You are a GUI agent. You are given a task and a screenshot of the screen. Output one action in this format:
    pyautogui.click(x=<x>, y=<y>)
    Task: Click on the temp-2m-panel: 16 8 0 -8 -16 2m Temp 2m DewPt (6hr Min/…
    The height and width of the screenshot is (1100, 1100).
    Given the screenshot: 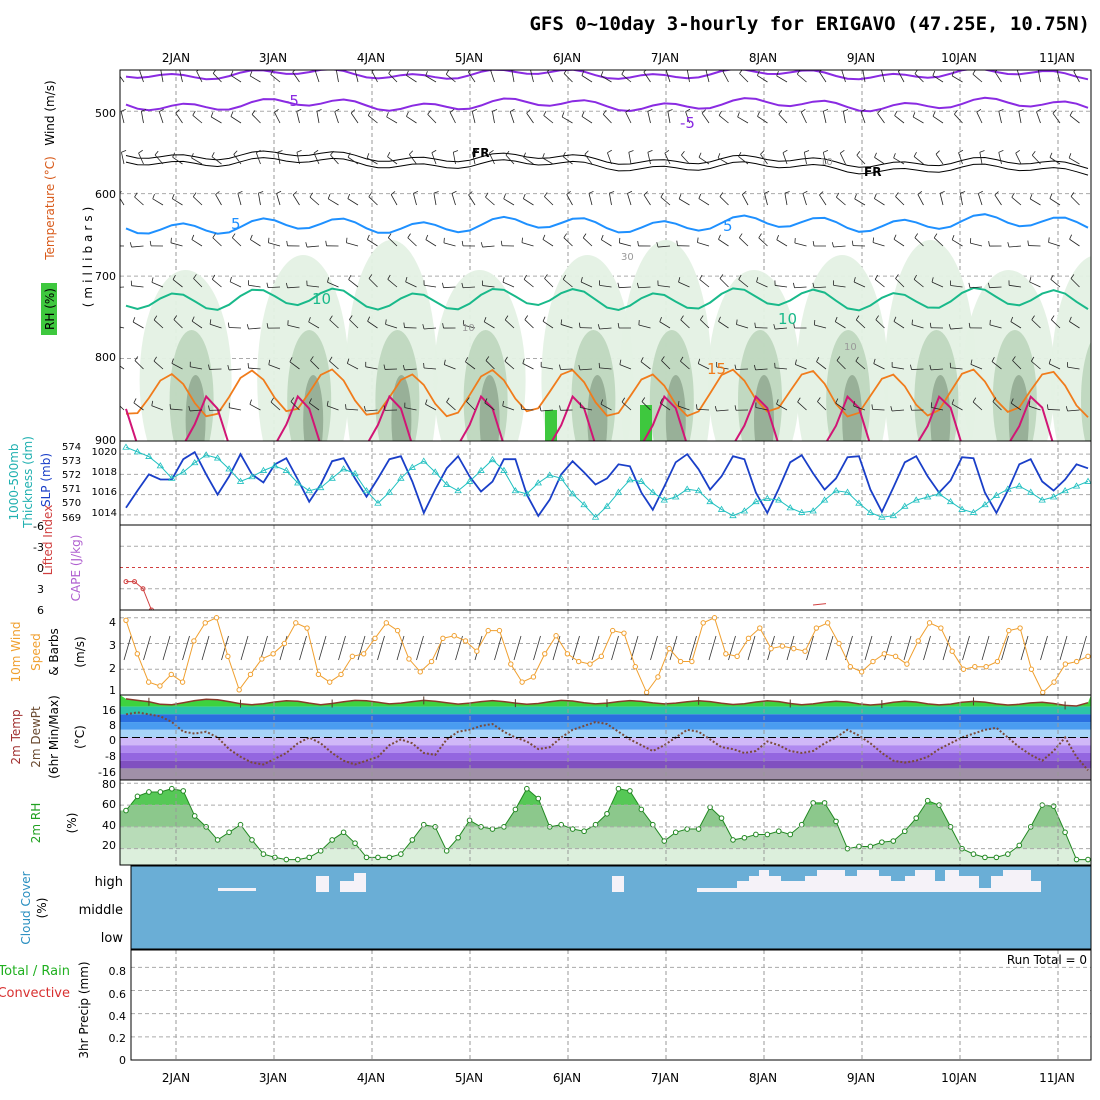 What is the action you would take?
    pyautogui.click(x=550, y=737)
    